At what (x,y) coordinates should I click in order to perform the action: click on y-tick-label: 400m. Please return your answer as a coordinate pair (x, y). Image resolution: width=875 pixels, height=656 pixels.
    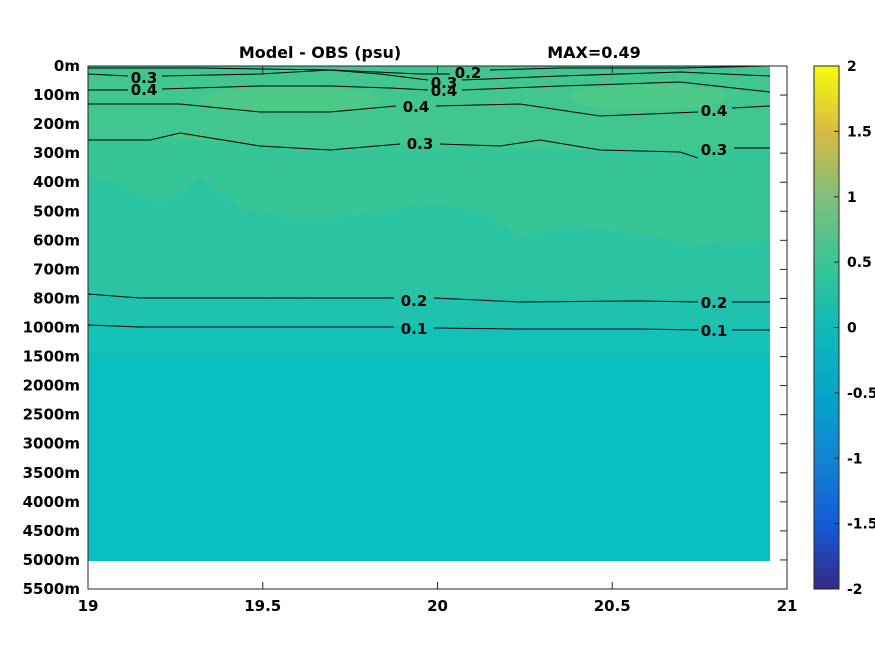
    Looking at the image, I should click on (56, 182).